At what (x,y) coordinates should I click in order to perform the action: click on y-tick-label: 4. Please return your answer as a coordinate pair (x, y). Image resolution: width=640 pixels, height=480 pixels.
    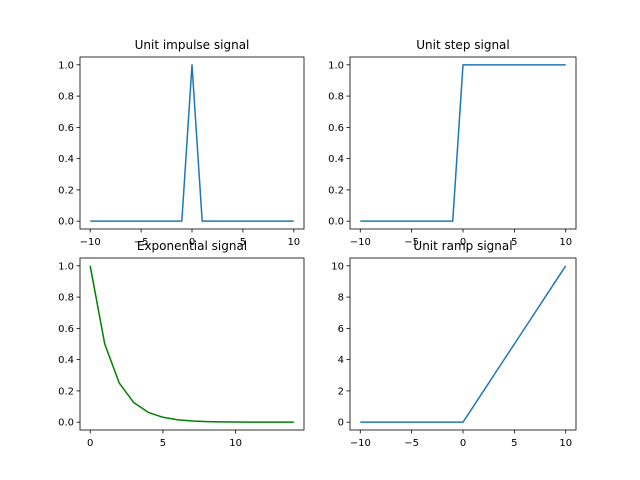
    Looking at the image, I should click on (341, 360).